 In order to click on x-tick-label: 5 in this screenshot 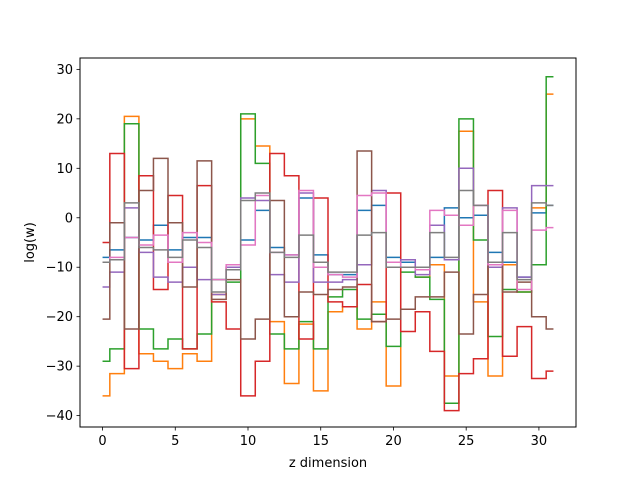, I will do `click(175, 441)`.